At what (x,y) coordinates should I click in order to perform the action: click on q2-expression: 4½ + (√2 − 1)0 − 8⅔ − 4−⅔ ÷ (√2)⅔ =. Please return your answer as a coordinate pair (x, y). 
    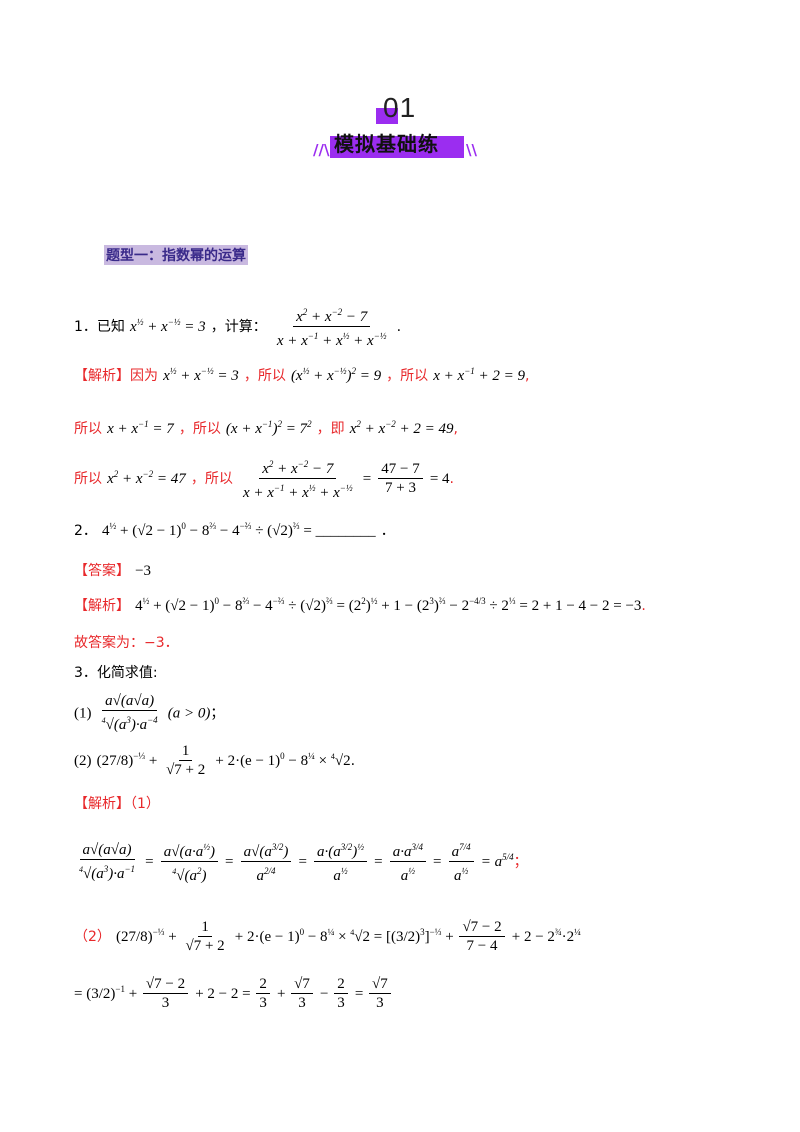
    Looking at the image, I should click on (209, 530).